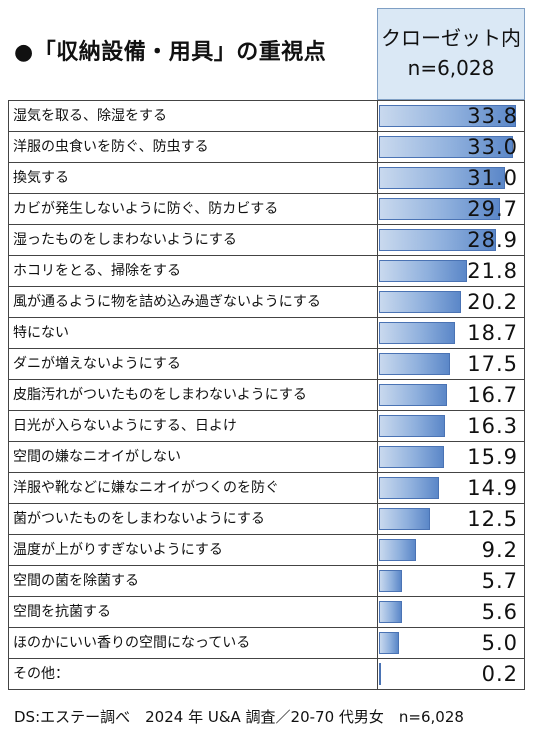 This screenshot has width=536, height=732. Describe the element at coordinates (499, 550) in the screenshot. I see `value-label: 9.2` at that location.